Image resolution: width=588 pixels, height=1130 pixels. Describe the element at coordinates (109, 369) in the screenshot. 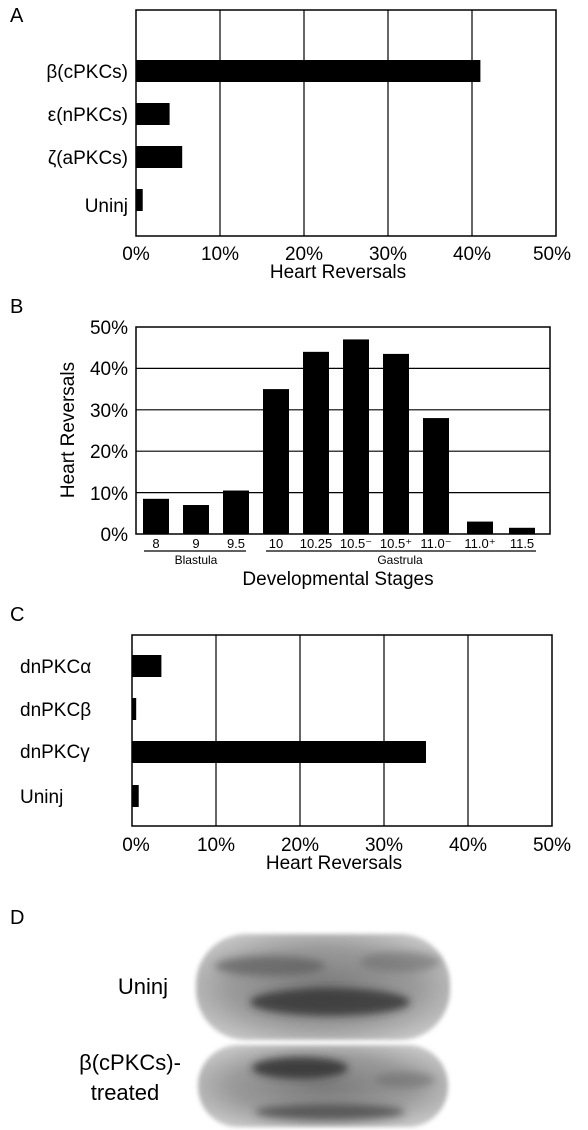

I see `panel-b-y-tick-label: 40%` at that location.